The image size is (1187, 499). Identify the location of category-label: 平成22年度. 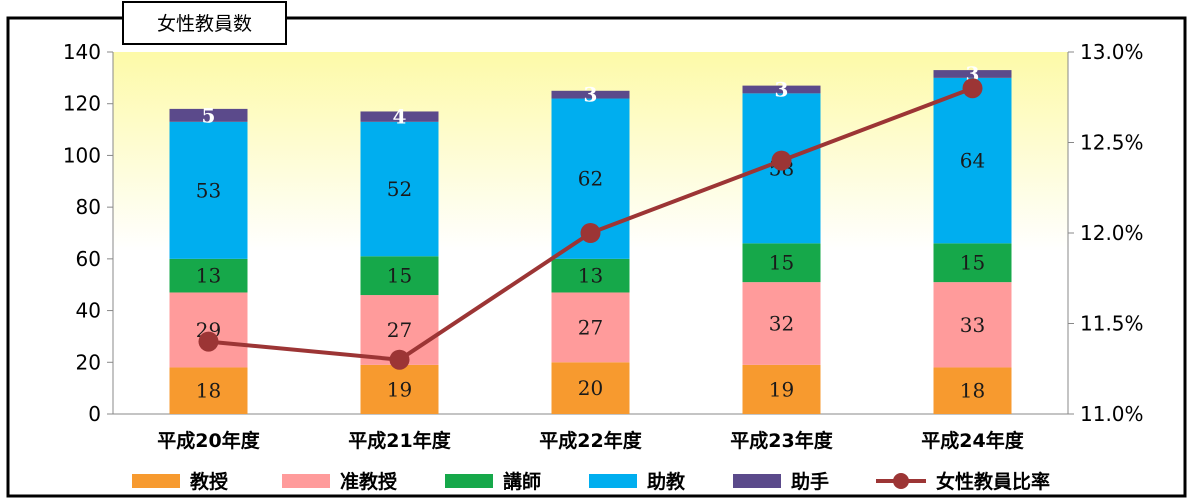
(590, 440).